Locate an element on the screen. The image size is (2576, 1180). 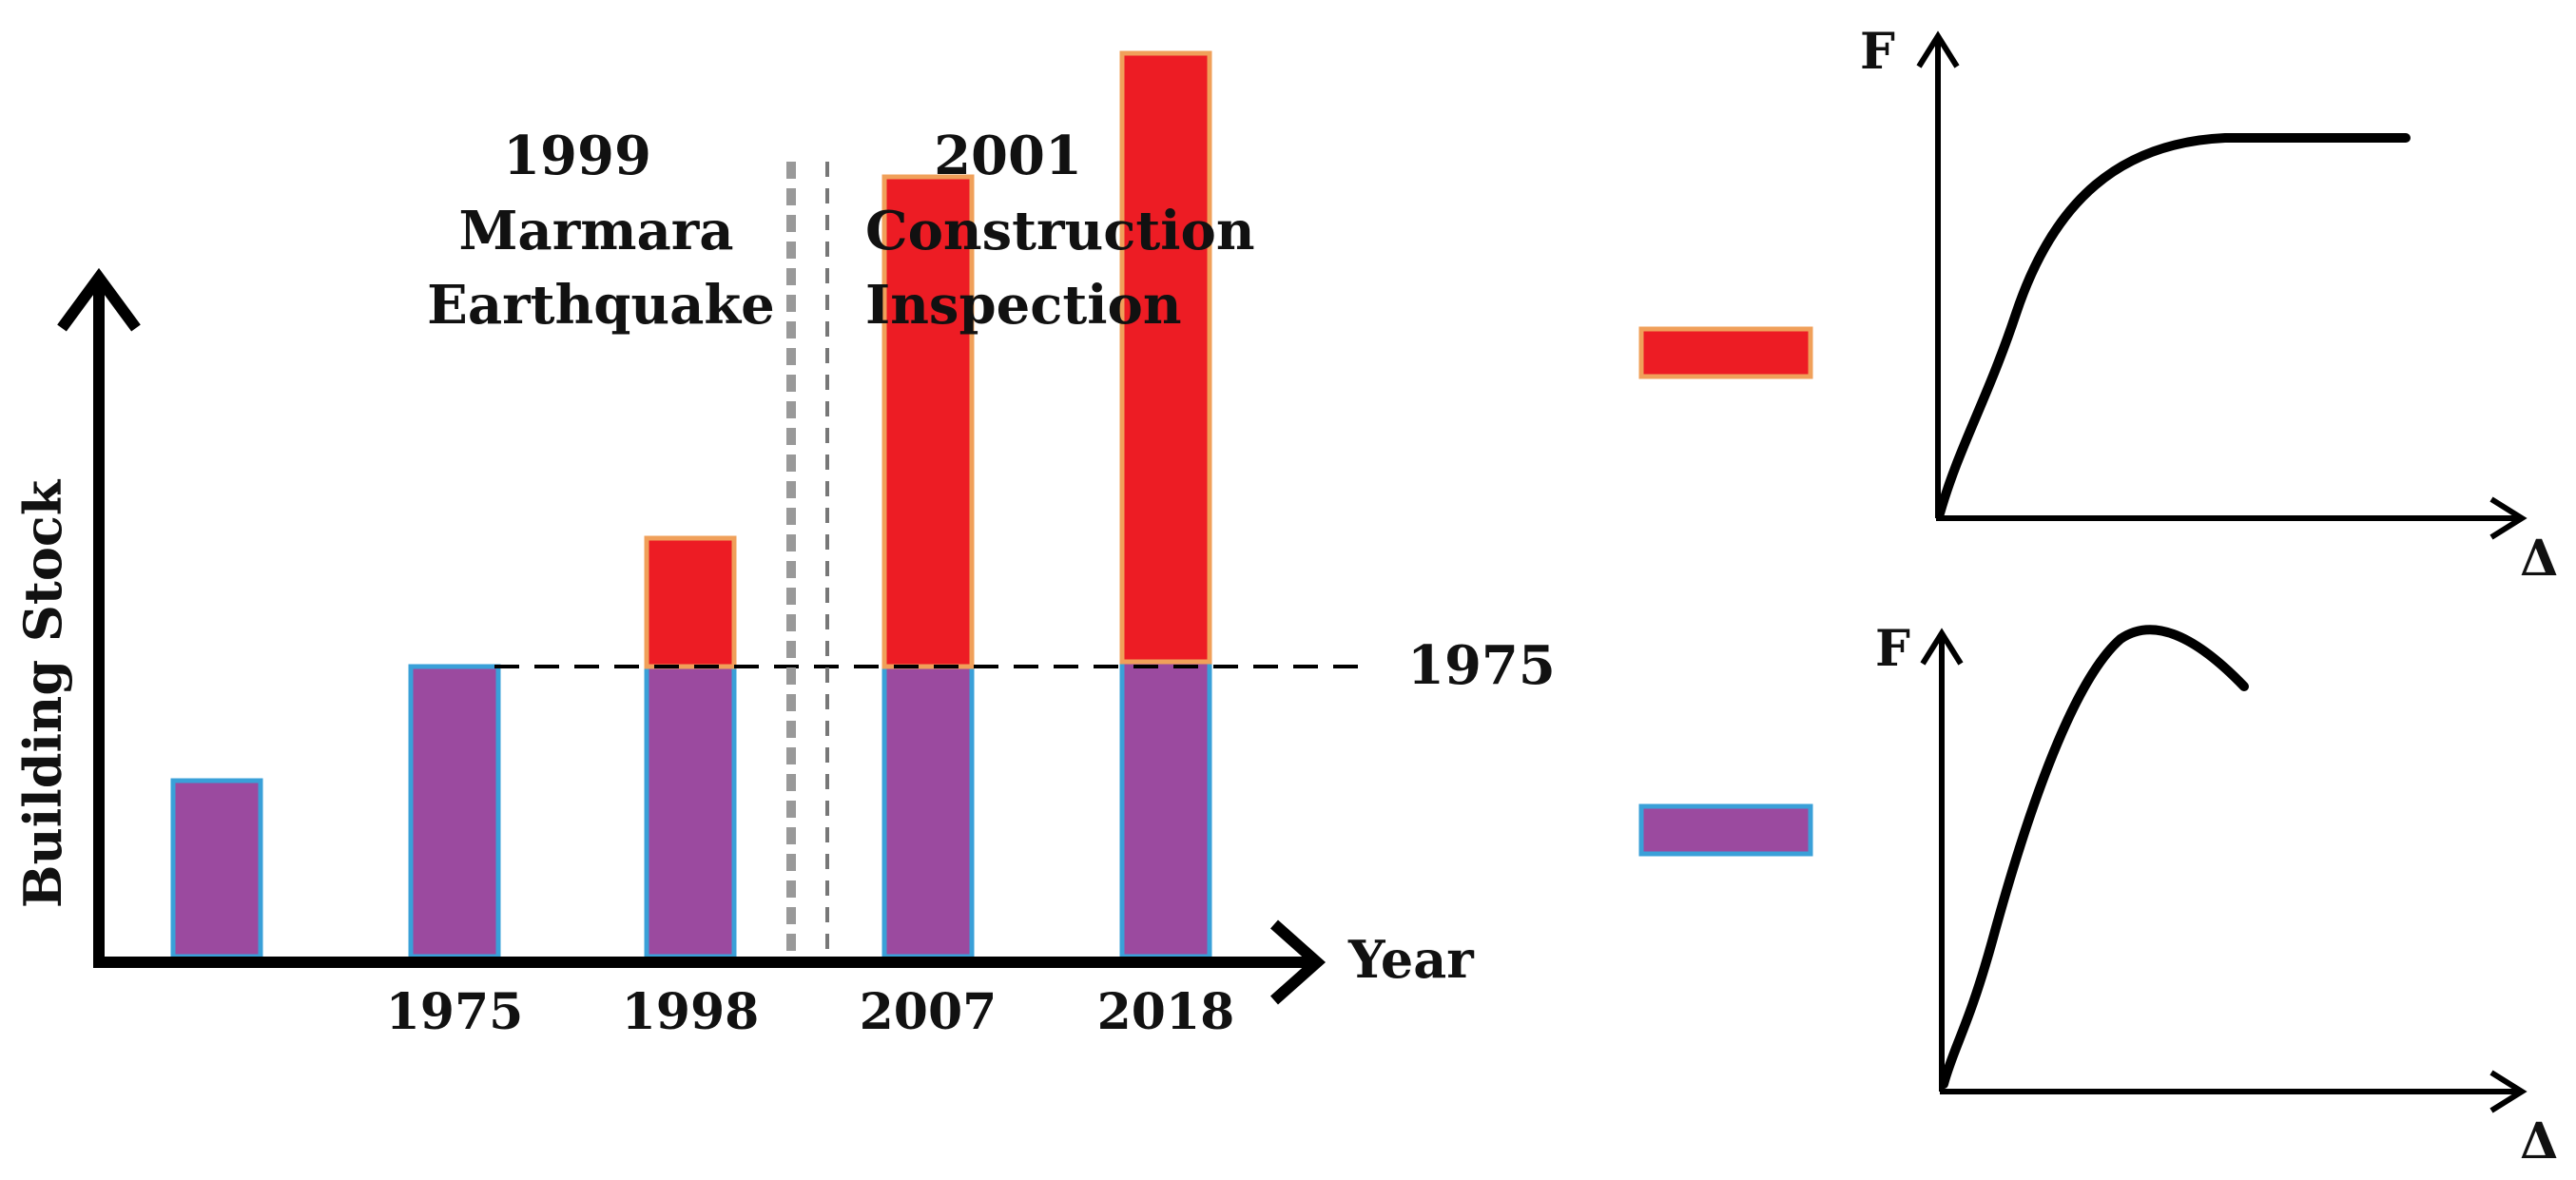
event-line-2: Inspection is located at coordinates (1023, 305).